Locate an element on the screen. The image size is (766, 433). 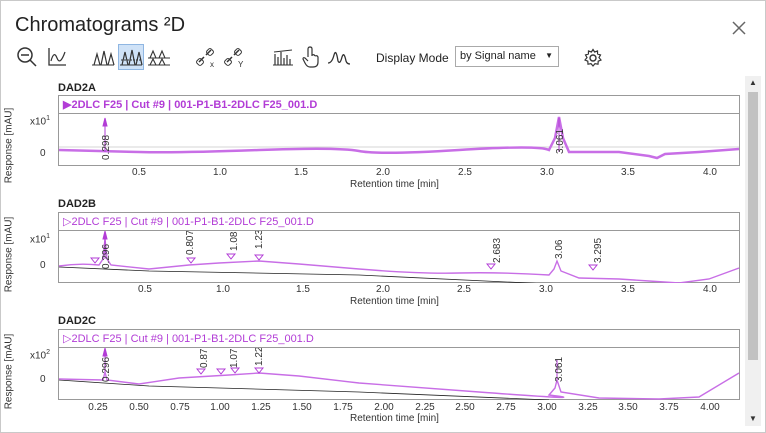
unlink-x-icon: x is located at coordinates (205, 58).